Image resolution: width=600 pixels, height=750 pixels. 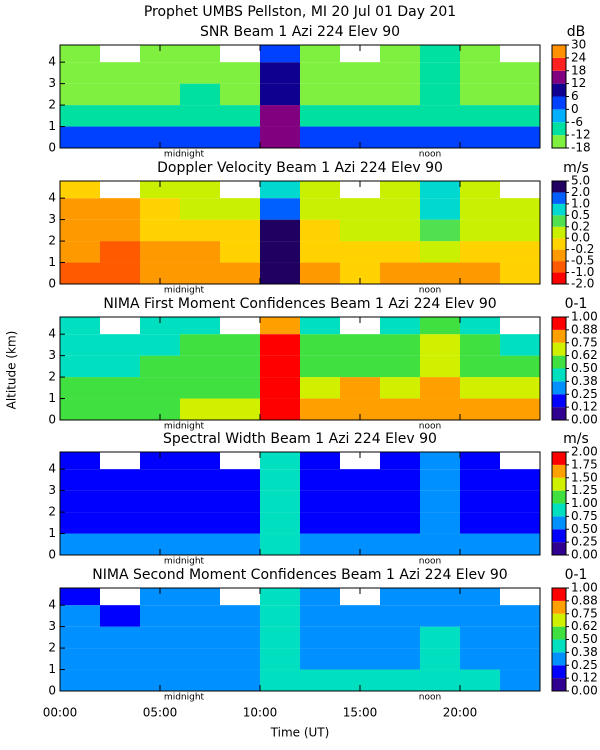 I want to click on colorbar-unit: m/s, so click(x=576, y=439).